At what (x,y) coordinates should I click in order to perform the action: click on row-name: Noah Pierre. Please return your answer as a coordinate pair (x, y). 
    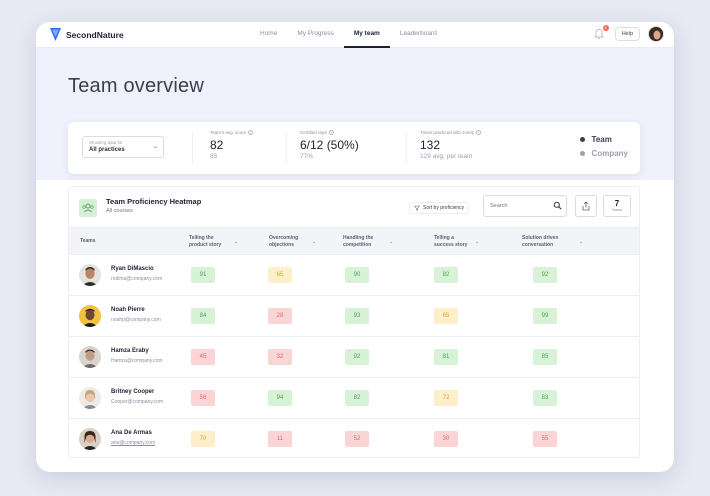
    Looking at the image, I should click on (128, 310).